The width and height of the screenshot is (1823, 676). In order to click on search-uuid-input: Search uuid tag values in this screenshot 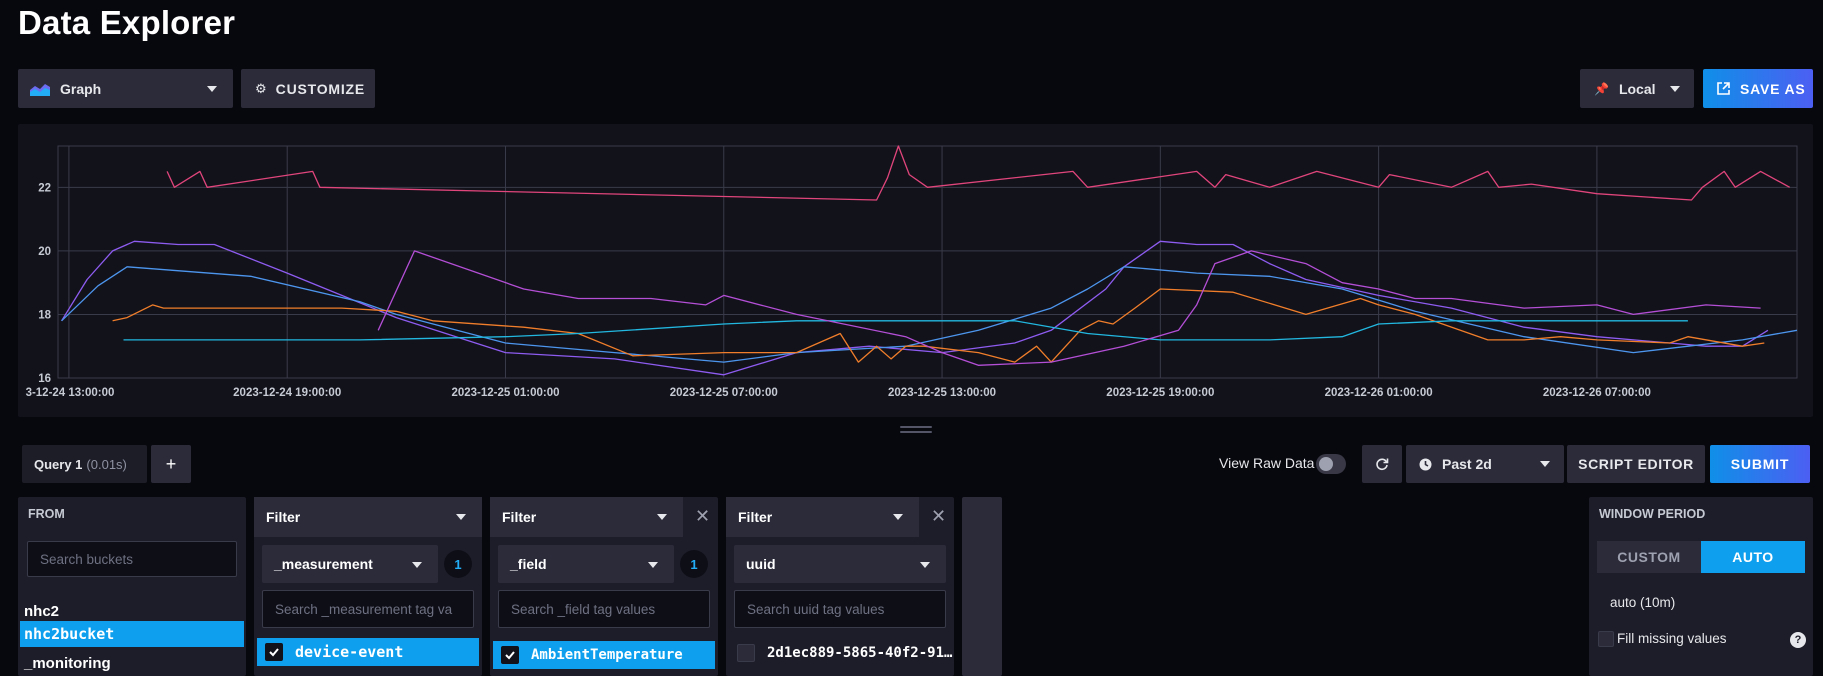, I will do `click(840, 609)`.